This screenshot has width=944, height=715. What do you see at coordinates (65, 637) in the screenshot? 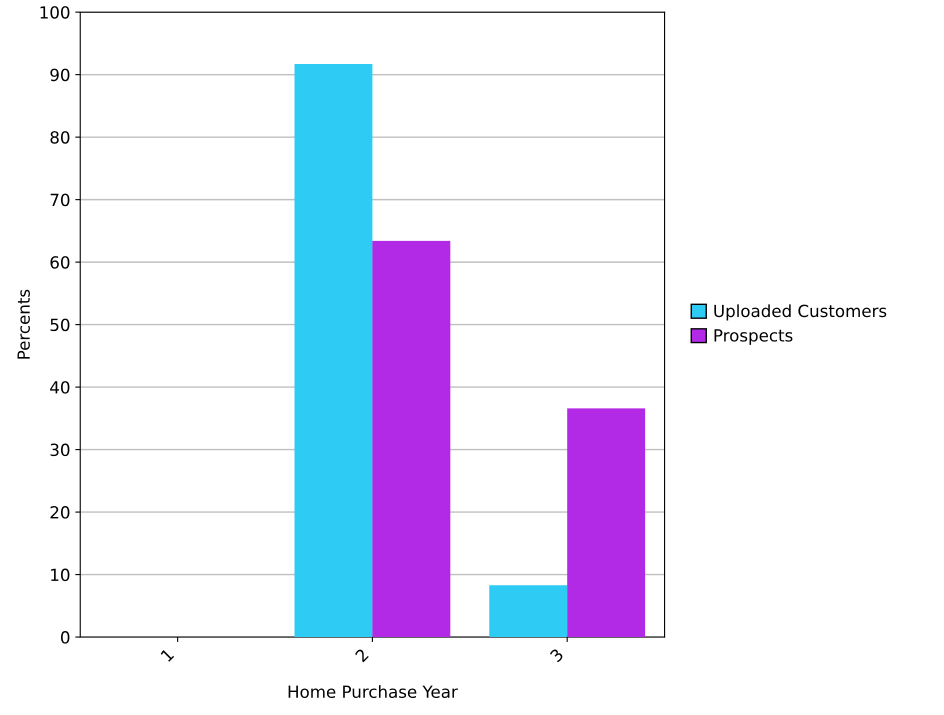
I see `y-tick-label: 0` at bounding box center [65, 637].